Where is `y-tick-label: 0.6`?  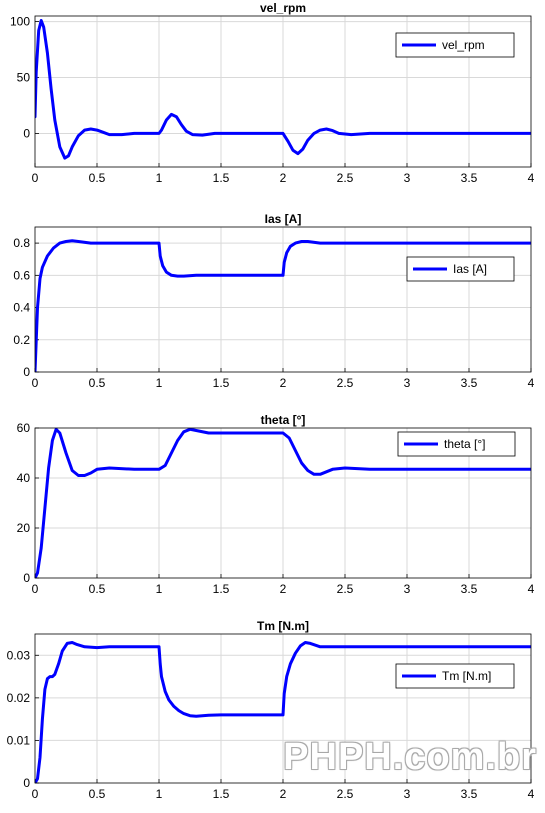 y-tick-label: 0.6 is located at coordinates (21, 275).